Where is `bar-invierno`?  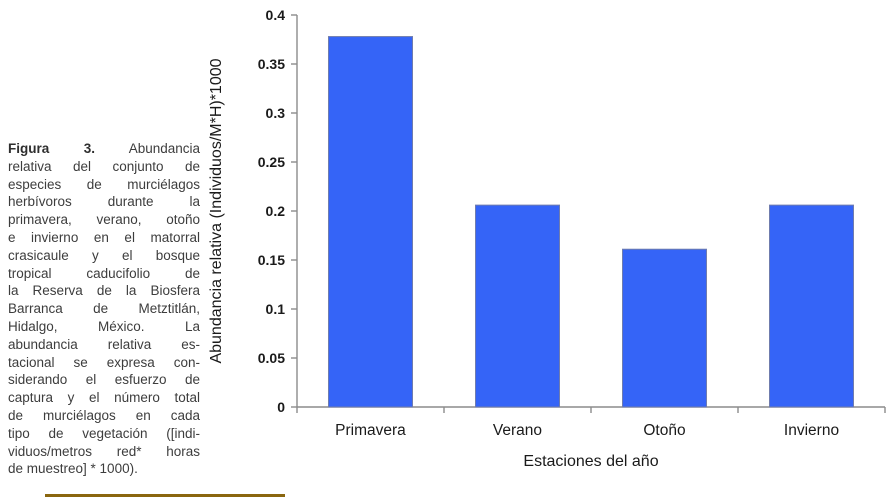
bar-invierno is located at coordinates (811, 306).